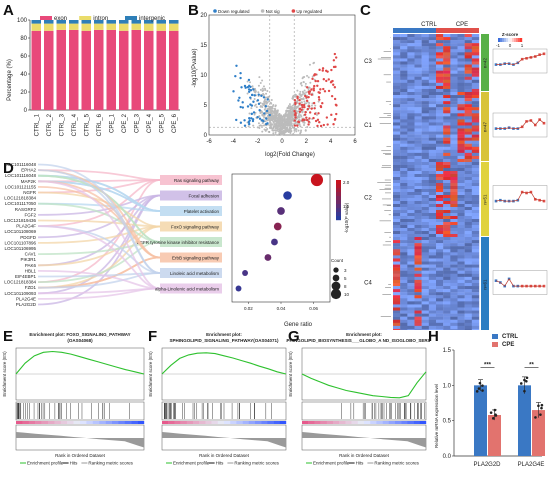 This screenshot has width=550, height=479. Describe the element at coordinates (29, 192) in the screenshot. I see `d-gene-label: NGFR` at that location.